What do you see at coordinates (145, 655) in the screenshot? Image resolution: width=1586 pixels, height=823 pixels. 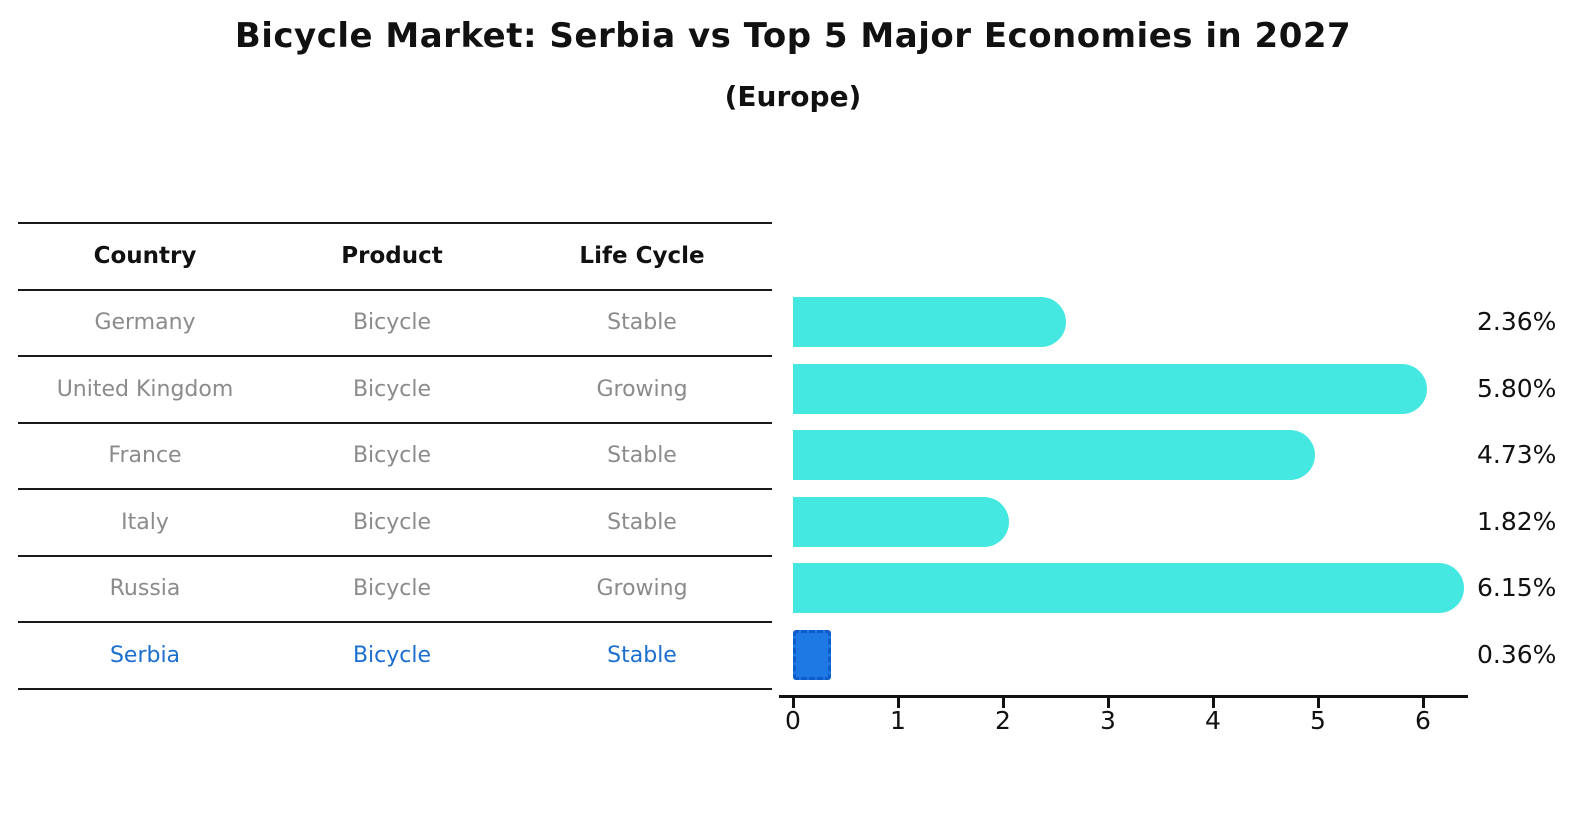 I see `country-cell: Serbia` at bounding box center [145, 655].